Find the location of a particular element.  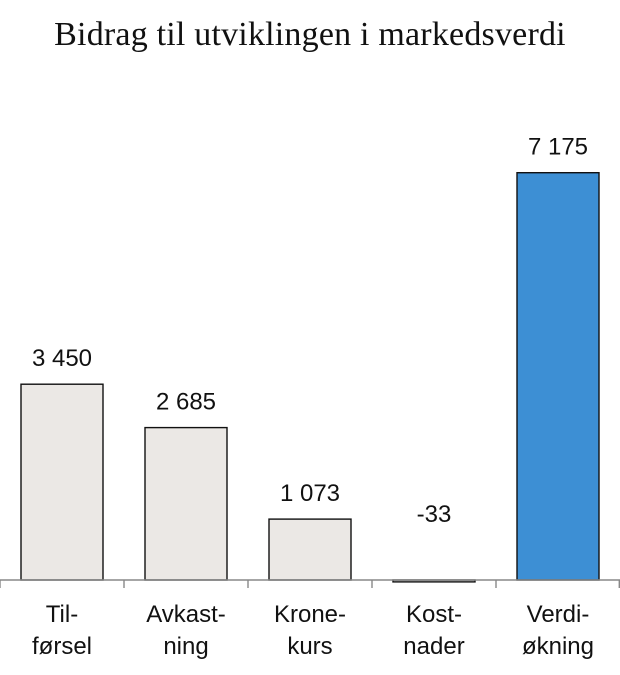

chart-title: Bidrag til utviklingen i markedsverdi is located at coordinates (310, 34).